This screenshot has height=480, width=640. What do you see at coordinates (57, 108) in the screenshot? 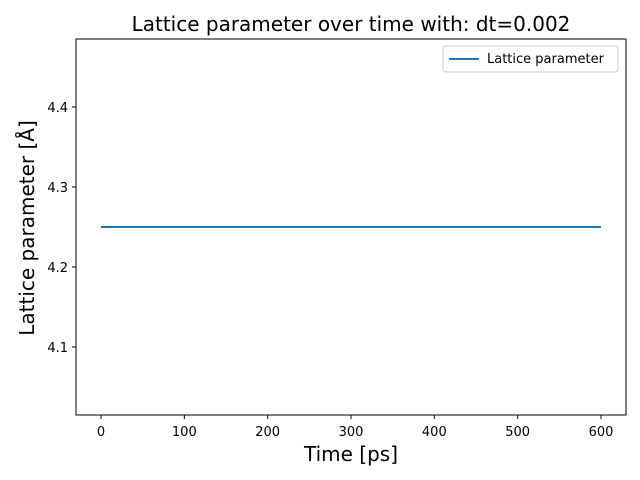
I see `y-tick-label-4.4: 4.4` at bounding box center [57, 108].